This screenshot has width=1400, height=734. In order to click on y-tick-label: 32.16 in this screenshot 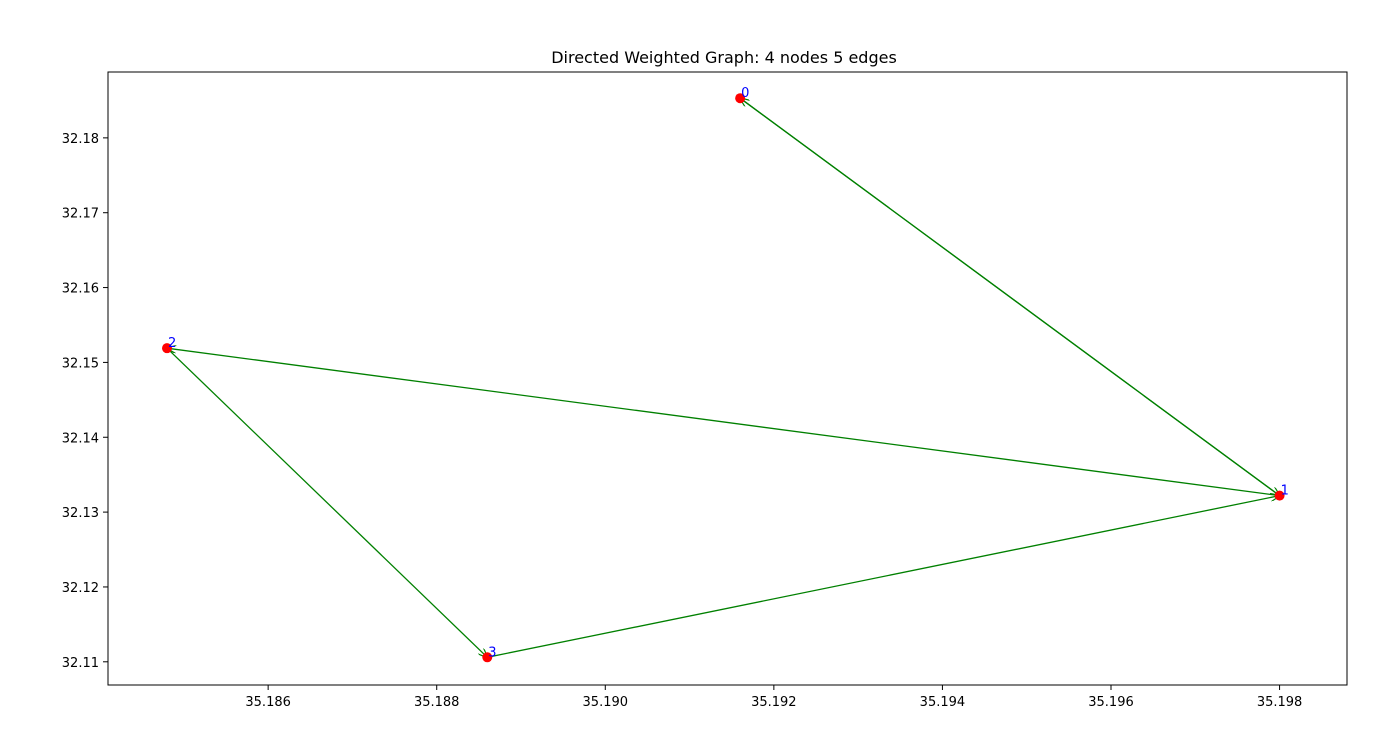, I will do `click(80, 289)`.